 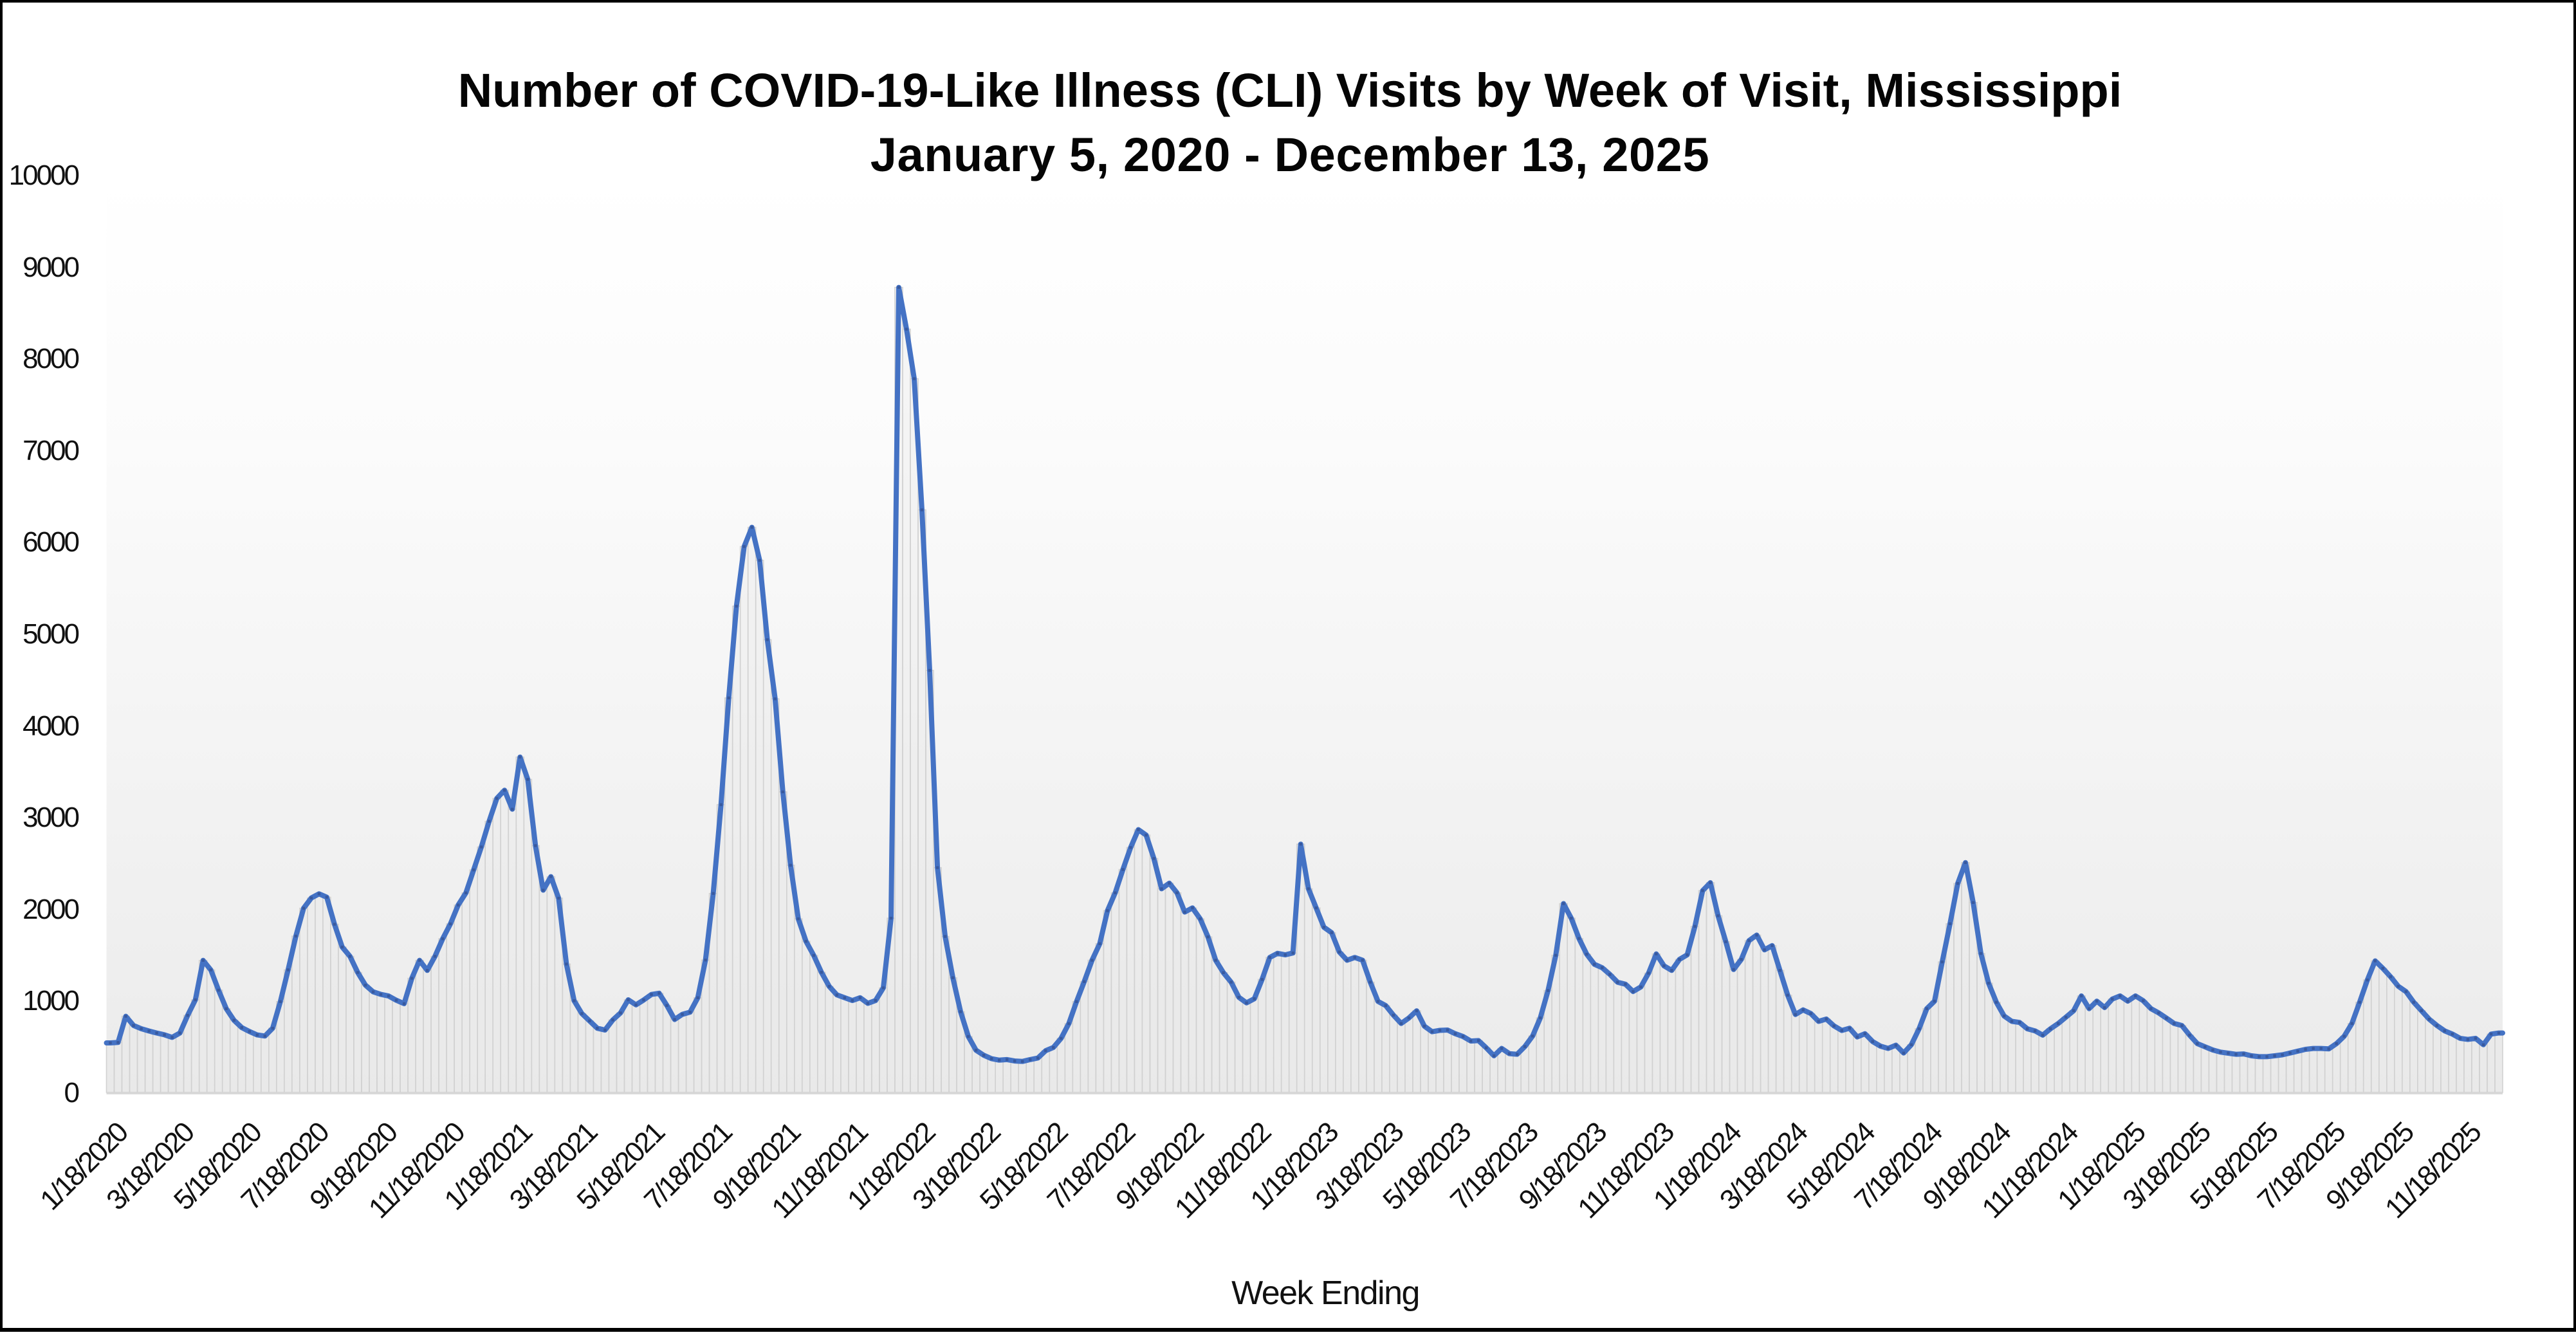 I want to click on svg-text: 5000, so click(x=50, y=634).